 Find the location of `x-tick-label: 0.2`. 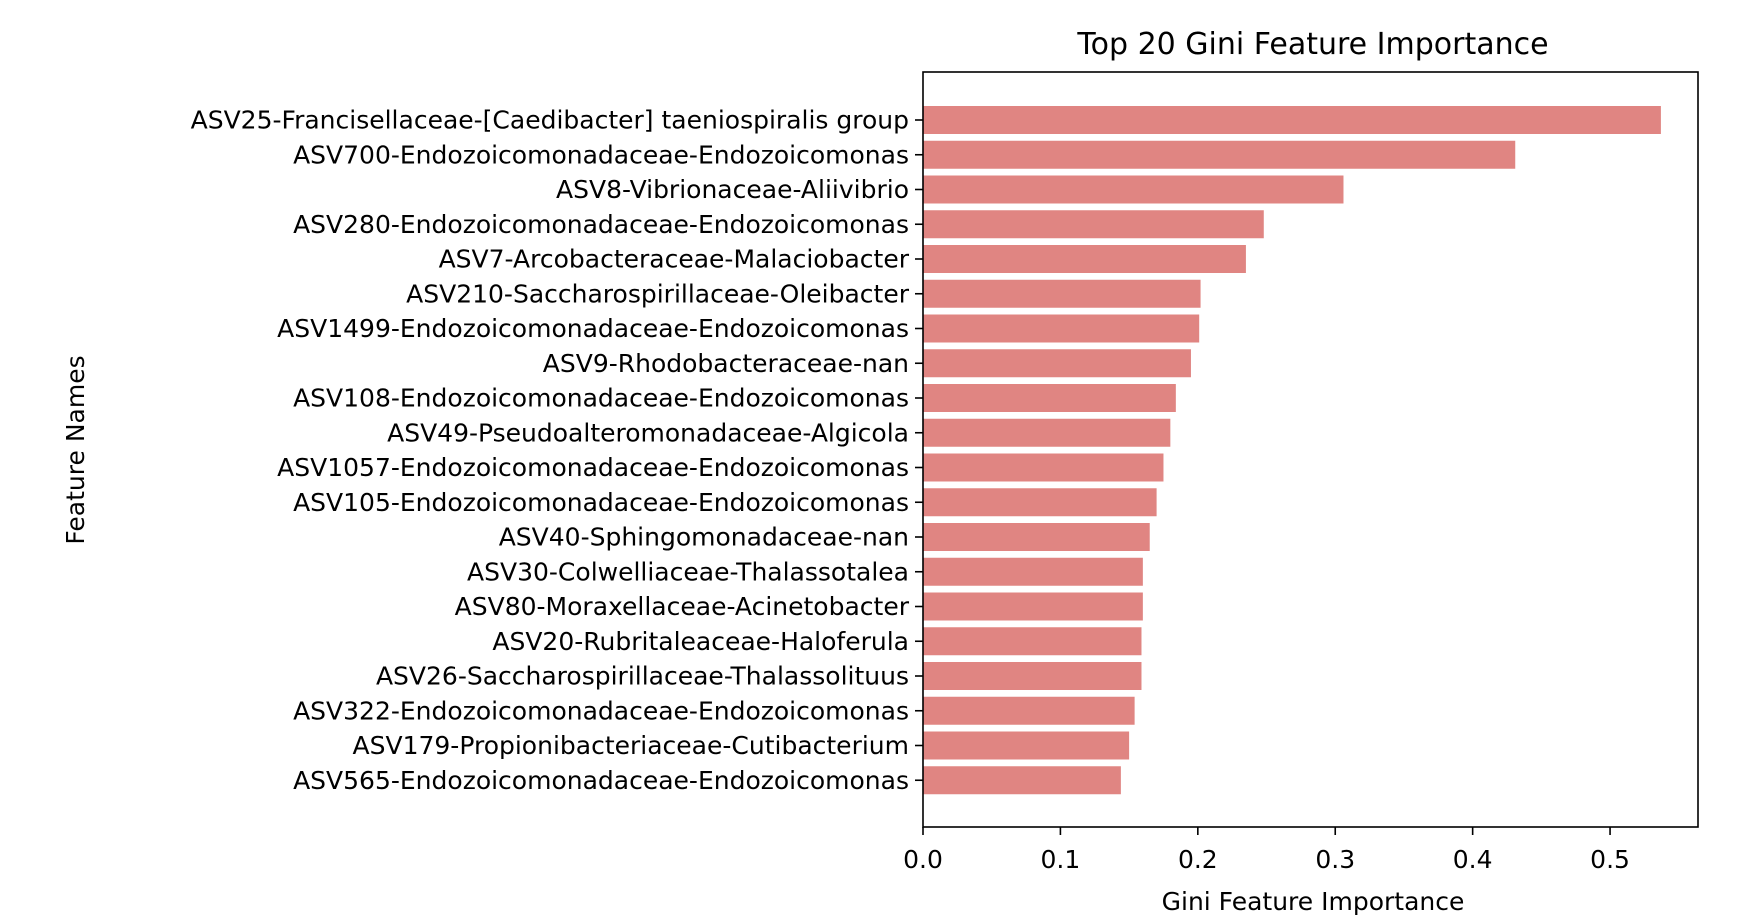

x-tick-label: 0.2 is located at coordinates (1198, 859).